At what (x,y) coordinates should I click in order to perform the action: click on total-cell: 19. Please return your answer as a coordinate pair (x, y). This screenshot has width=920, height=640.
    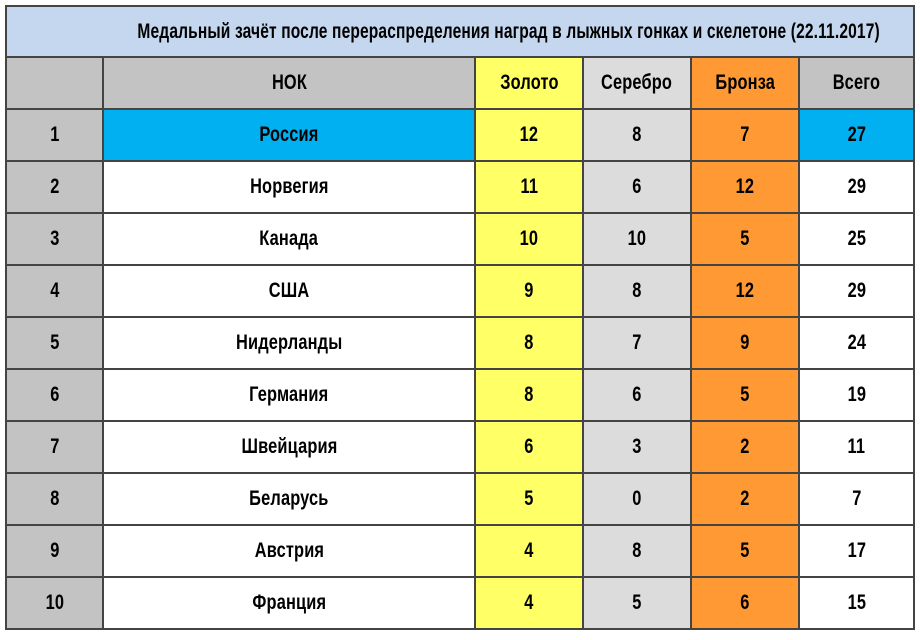
    Looking at the image, I should click on (856, 395).